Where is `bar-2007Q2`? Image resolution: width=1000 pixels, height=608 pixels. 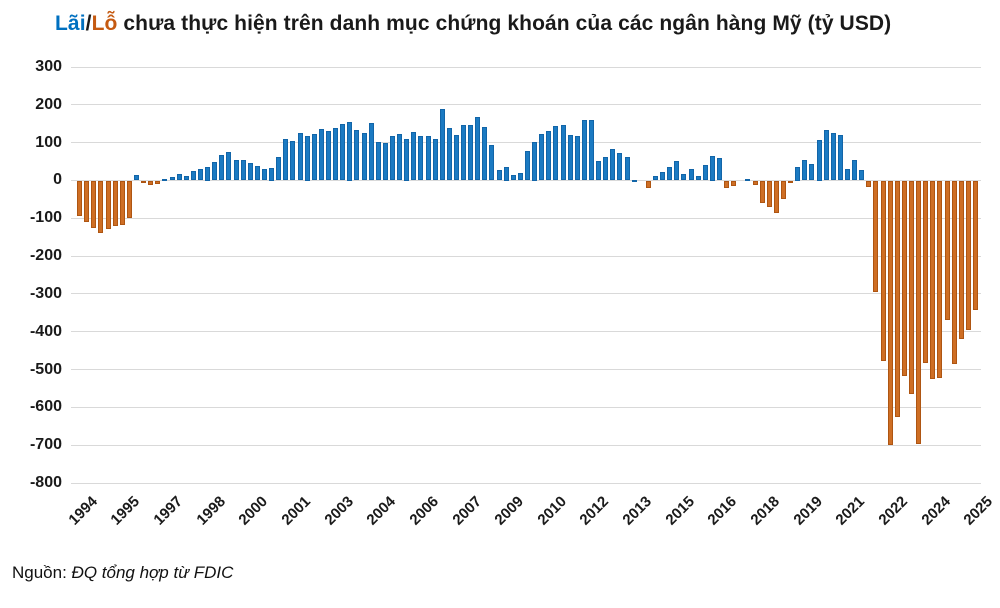 bar-2007Q2 is located at coordinates (456, 157).